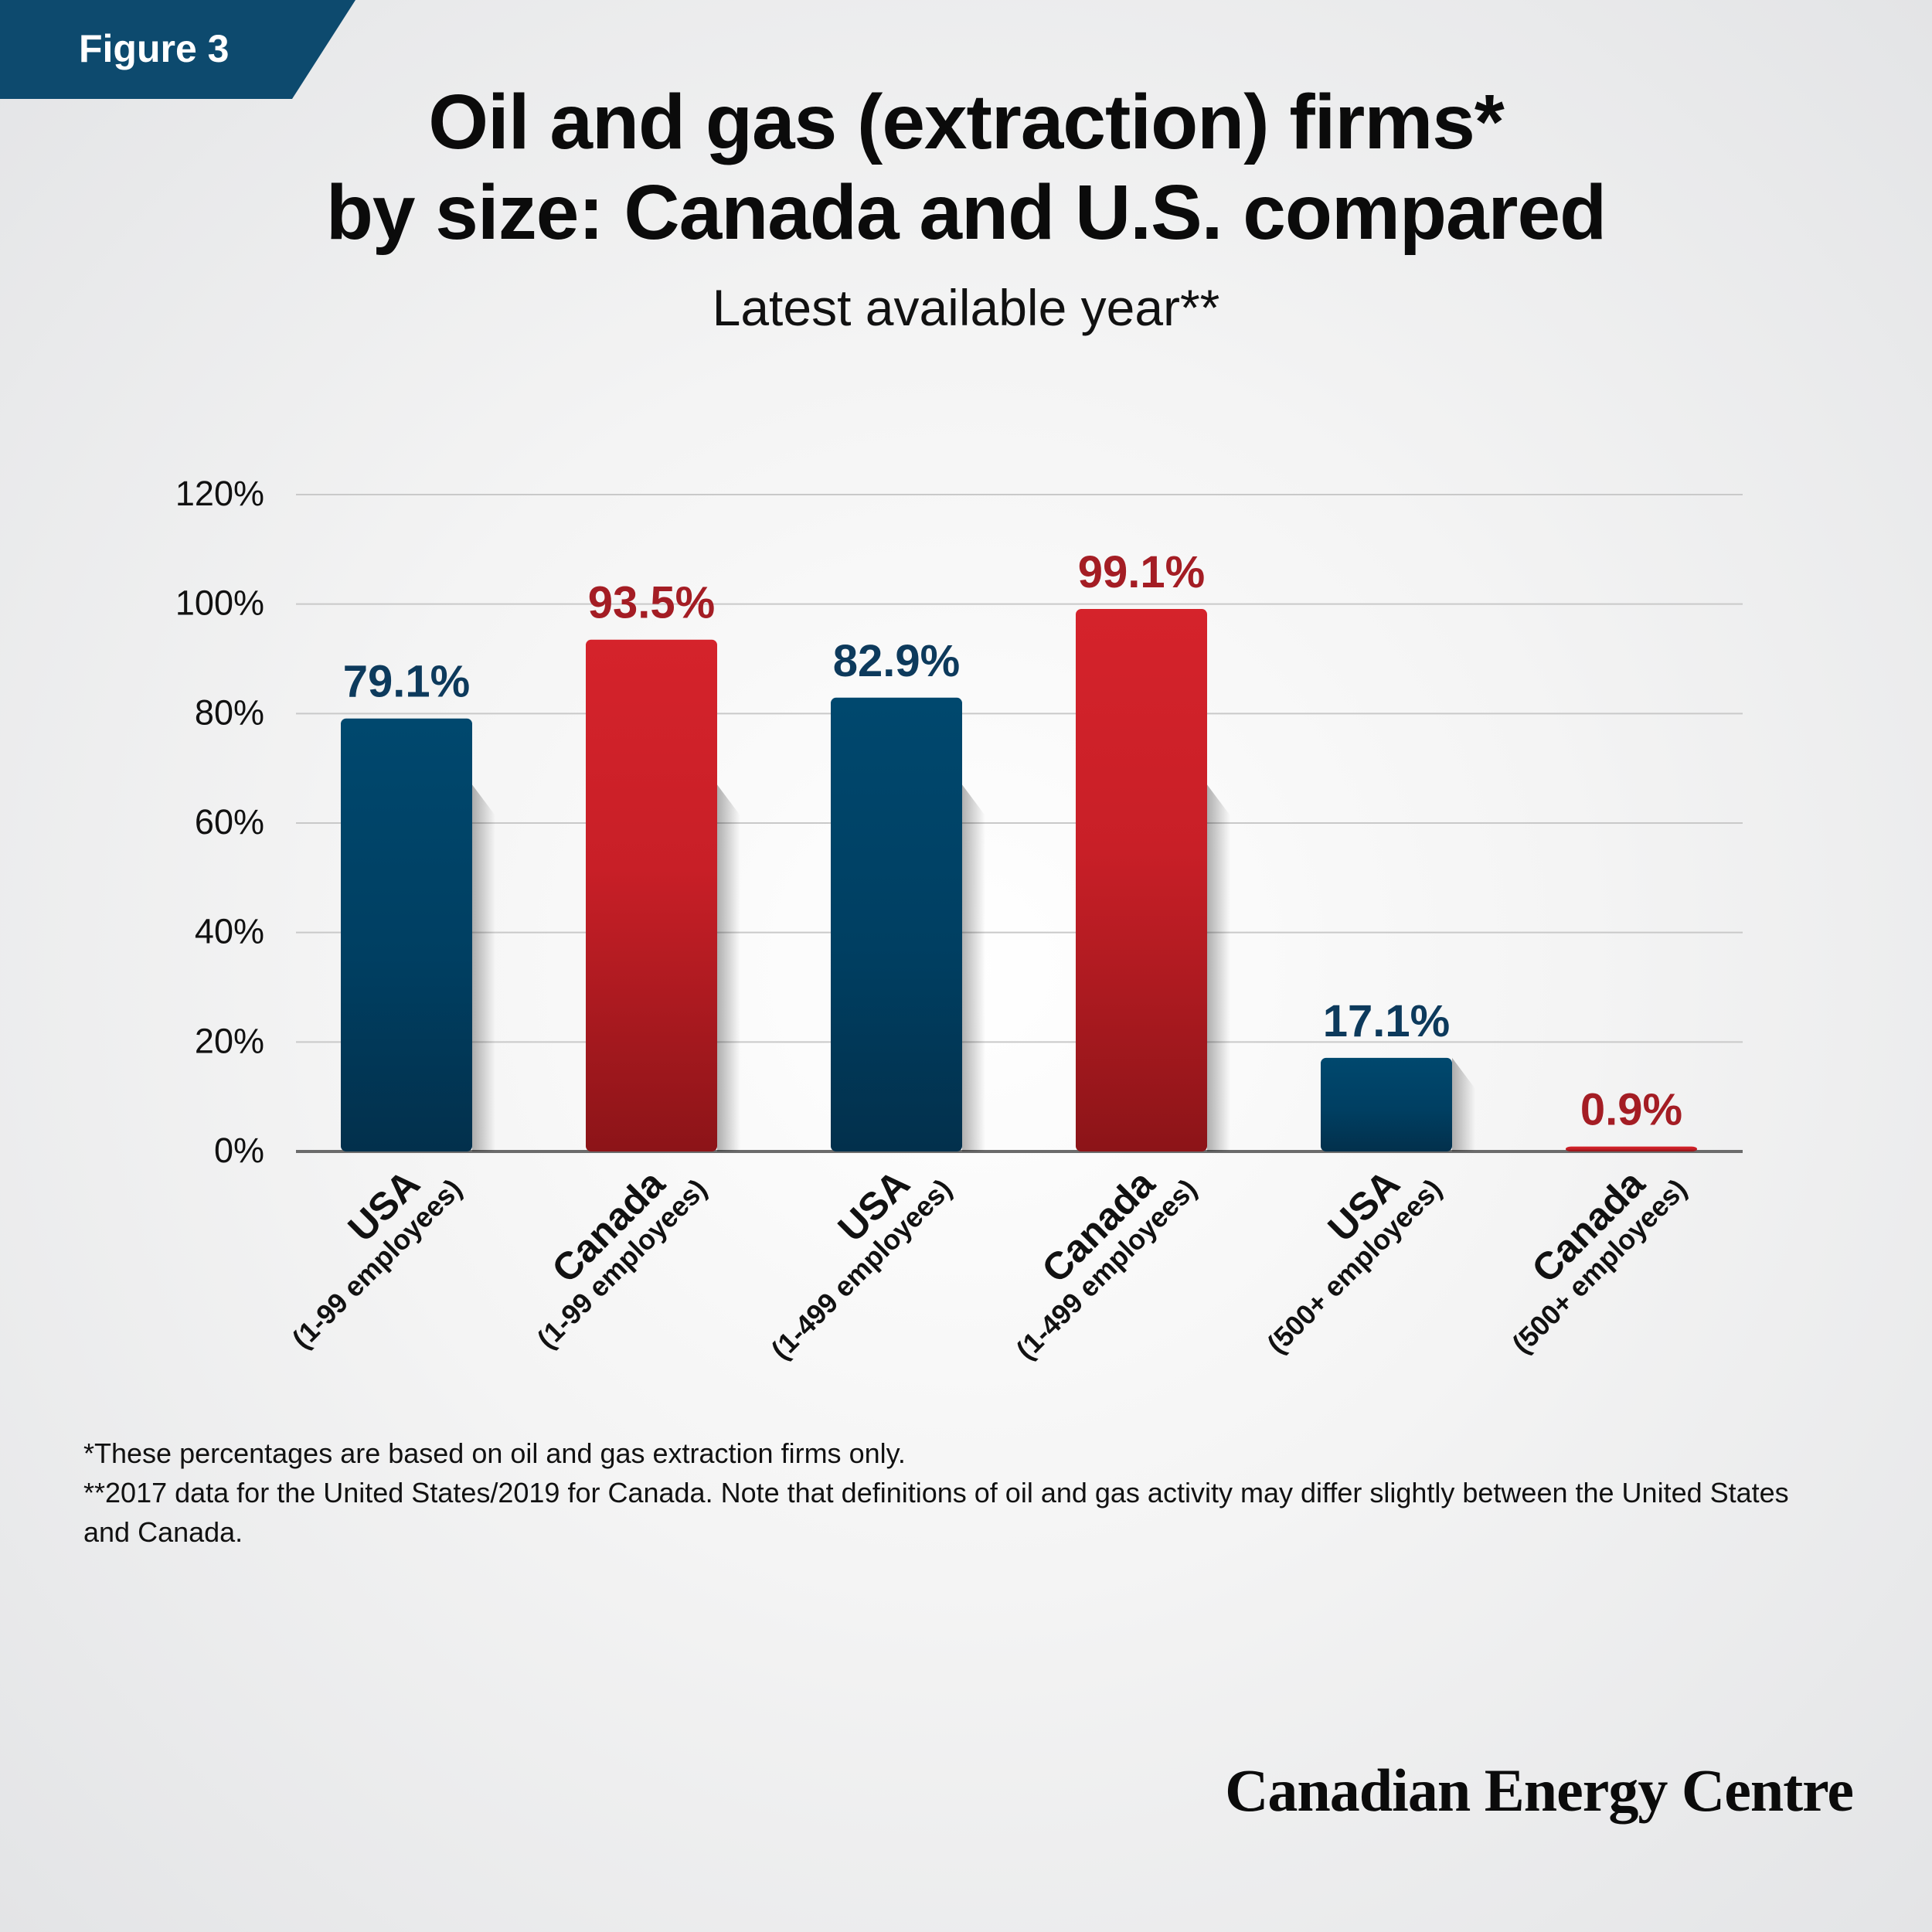  I want to click on figure-label: Figure 3, so click(154, 49).